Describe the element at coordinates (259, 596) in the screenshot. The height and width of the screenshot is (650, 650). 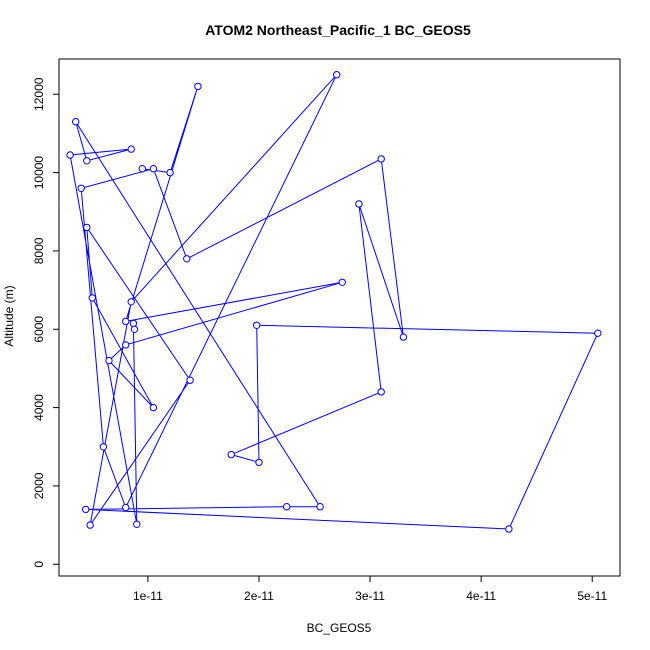
I see `x-tick-label: 2e-11` at that location.